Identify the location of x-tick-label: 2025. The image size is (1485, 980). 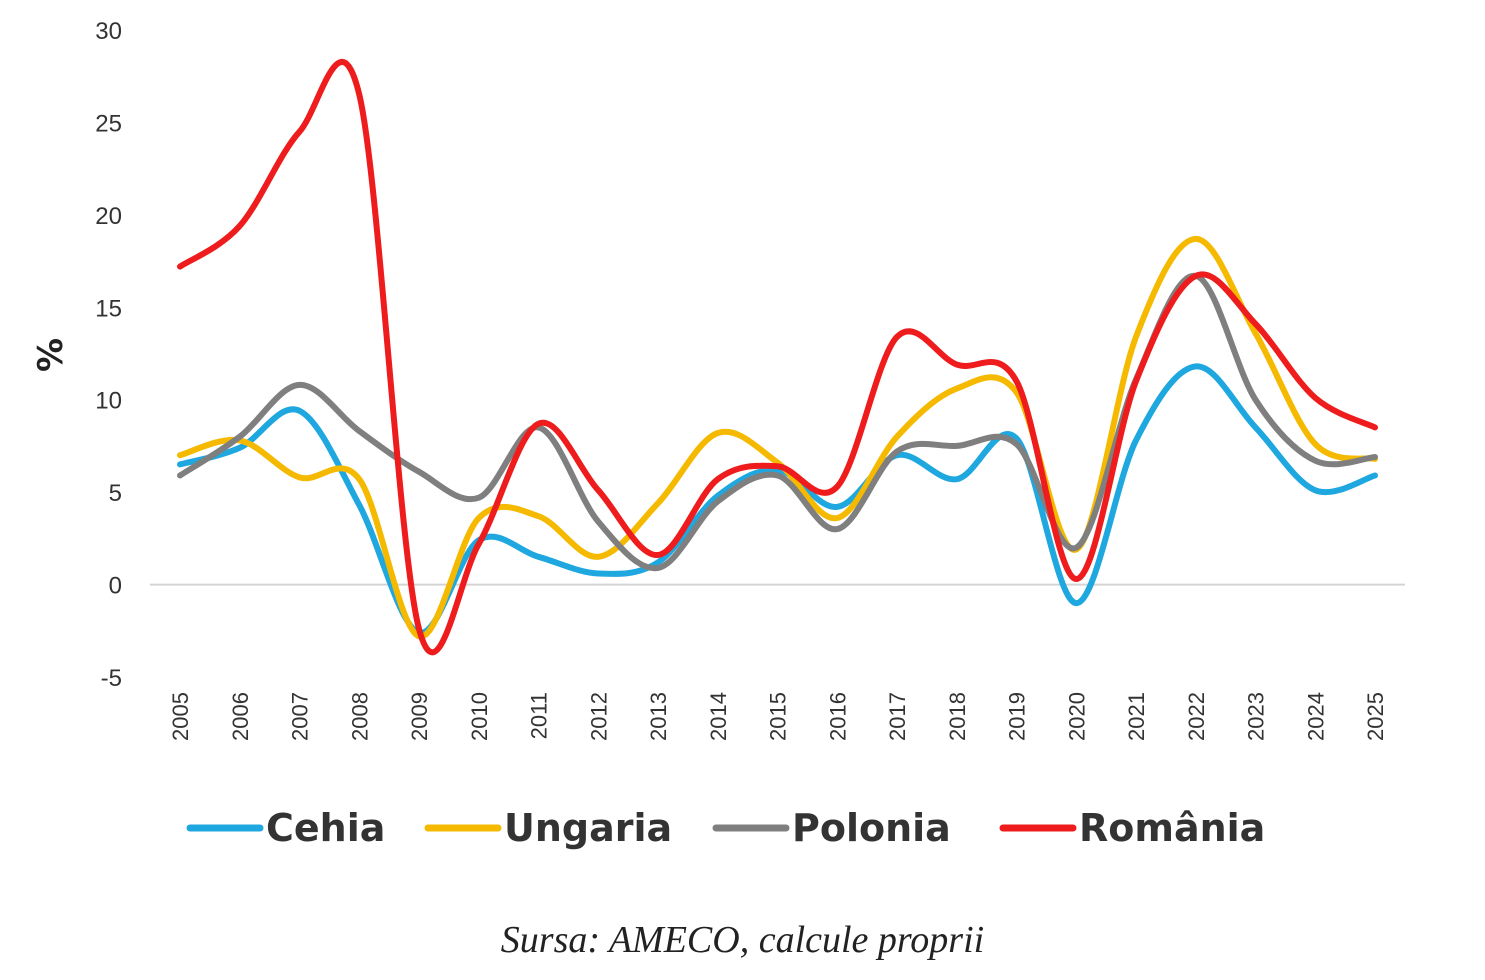
(1375, 716).